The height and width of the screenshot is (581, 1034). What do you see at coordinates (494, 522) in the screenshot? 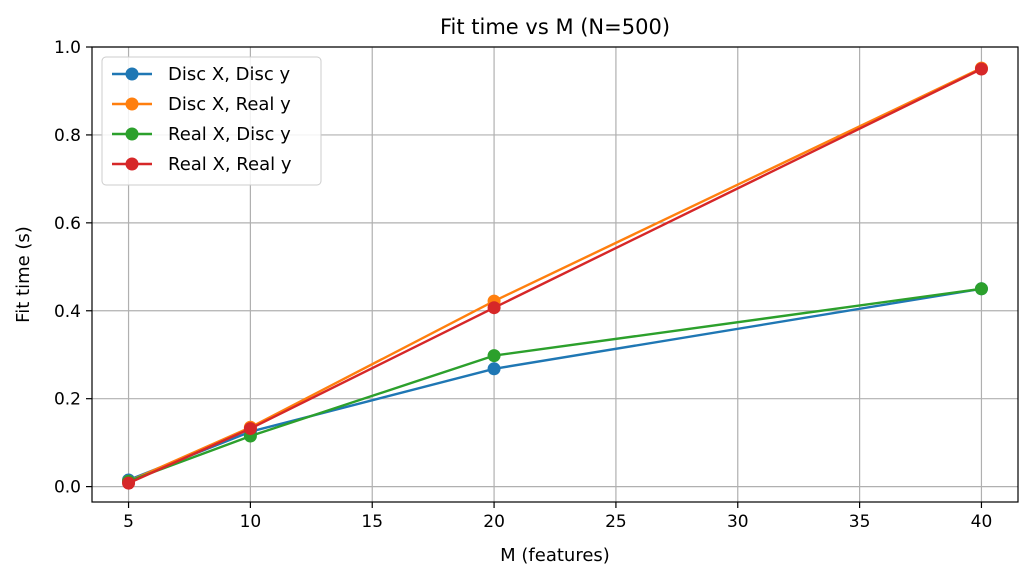
I see `x-tick-label: 20` at bounding box center [494, 522].